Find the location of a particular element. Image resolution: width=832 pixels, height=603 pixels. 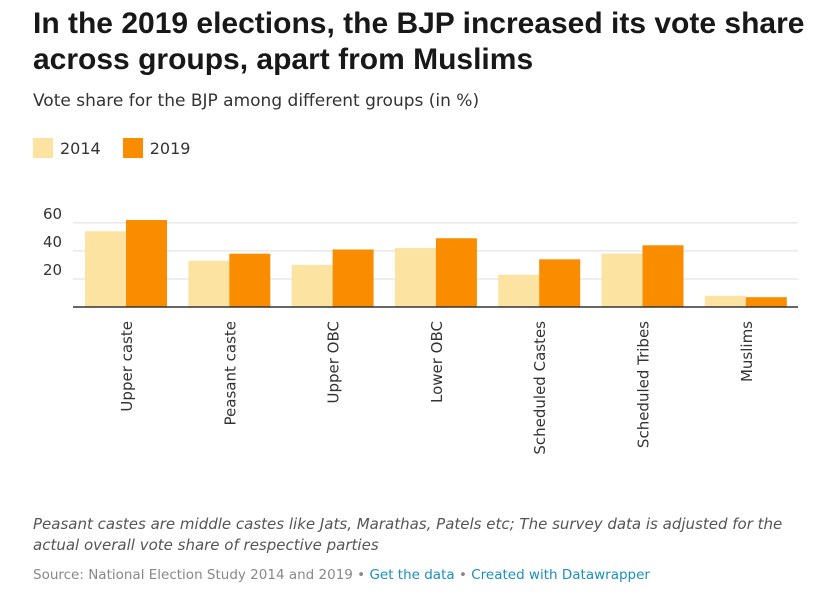

x-category-label: Upper caste is located at coordinates (127, 366).